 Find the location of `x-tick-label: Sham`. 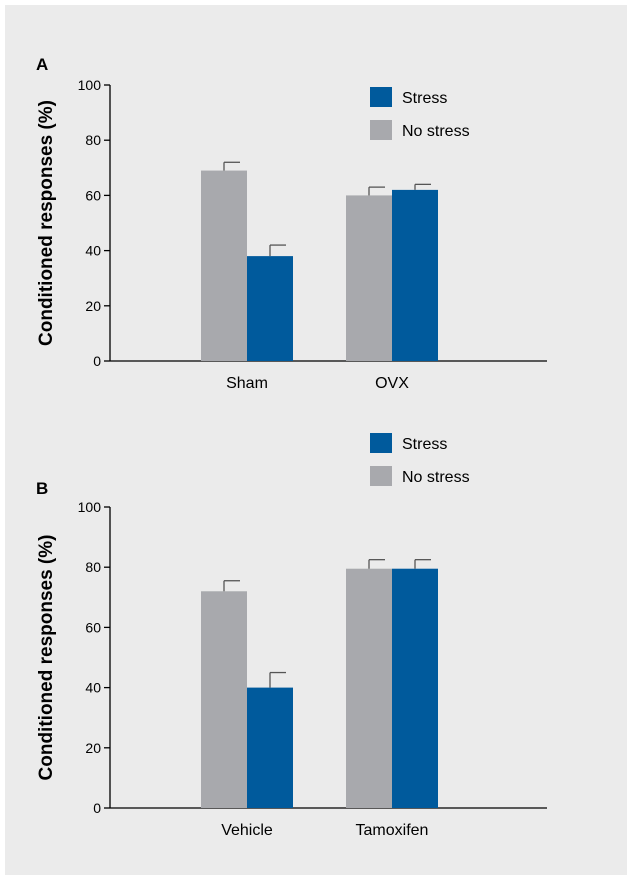

x-tick-label: Sham is located at coordinates (247, 383).